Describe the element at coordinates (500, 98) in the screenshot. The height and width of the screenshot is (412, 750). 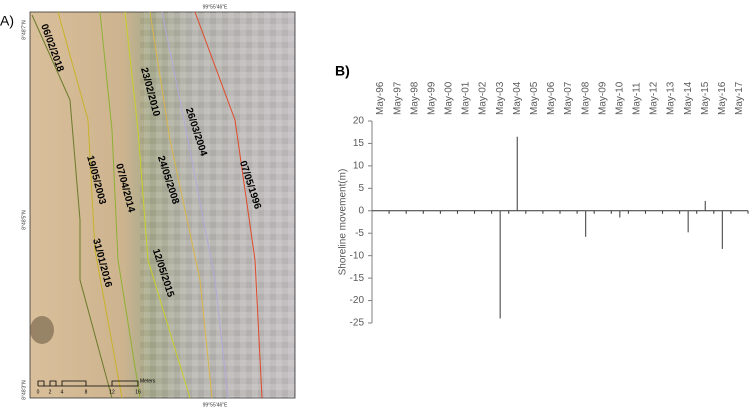
I see `x-tick-label: May-03` at that location.